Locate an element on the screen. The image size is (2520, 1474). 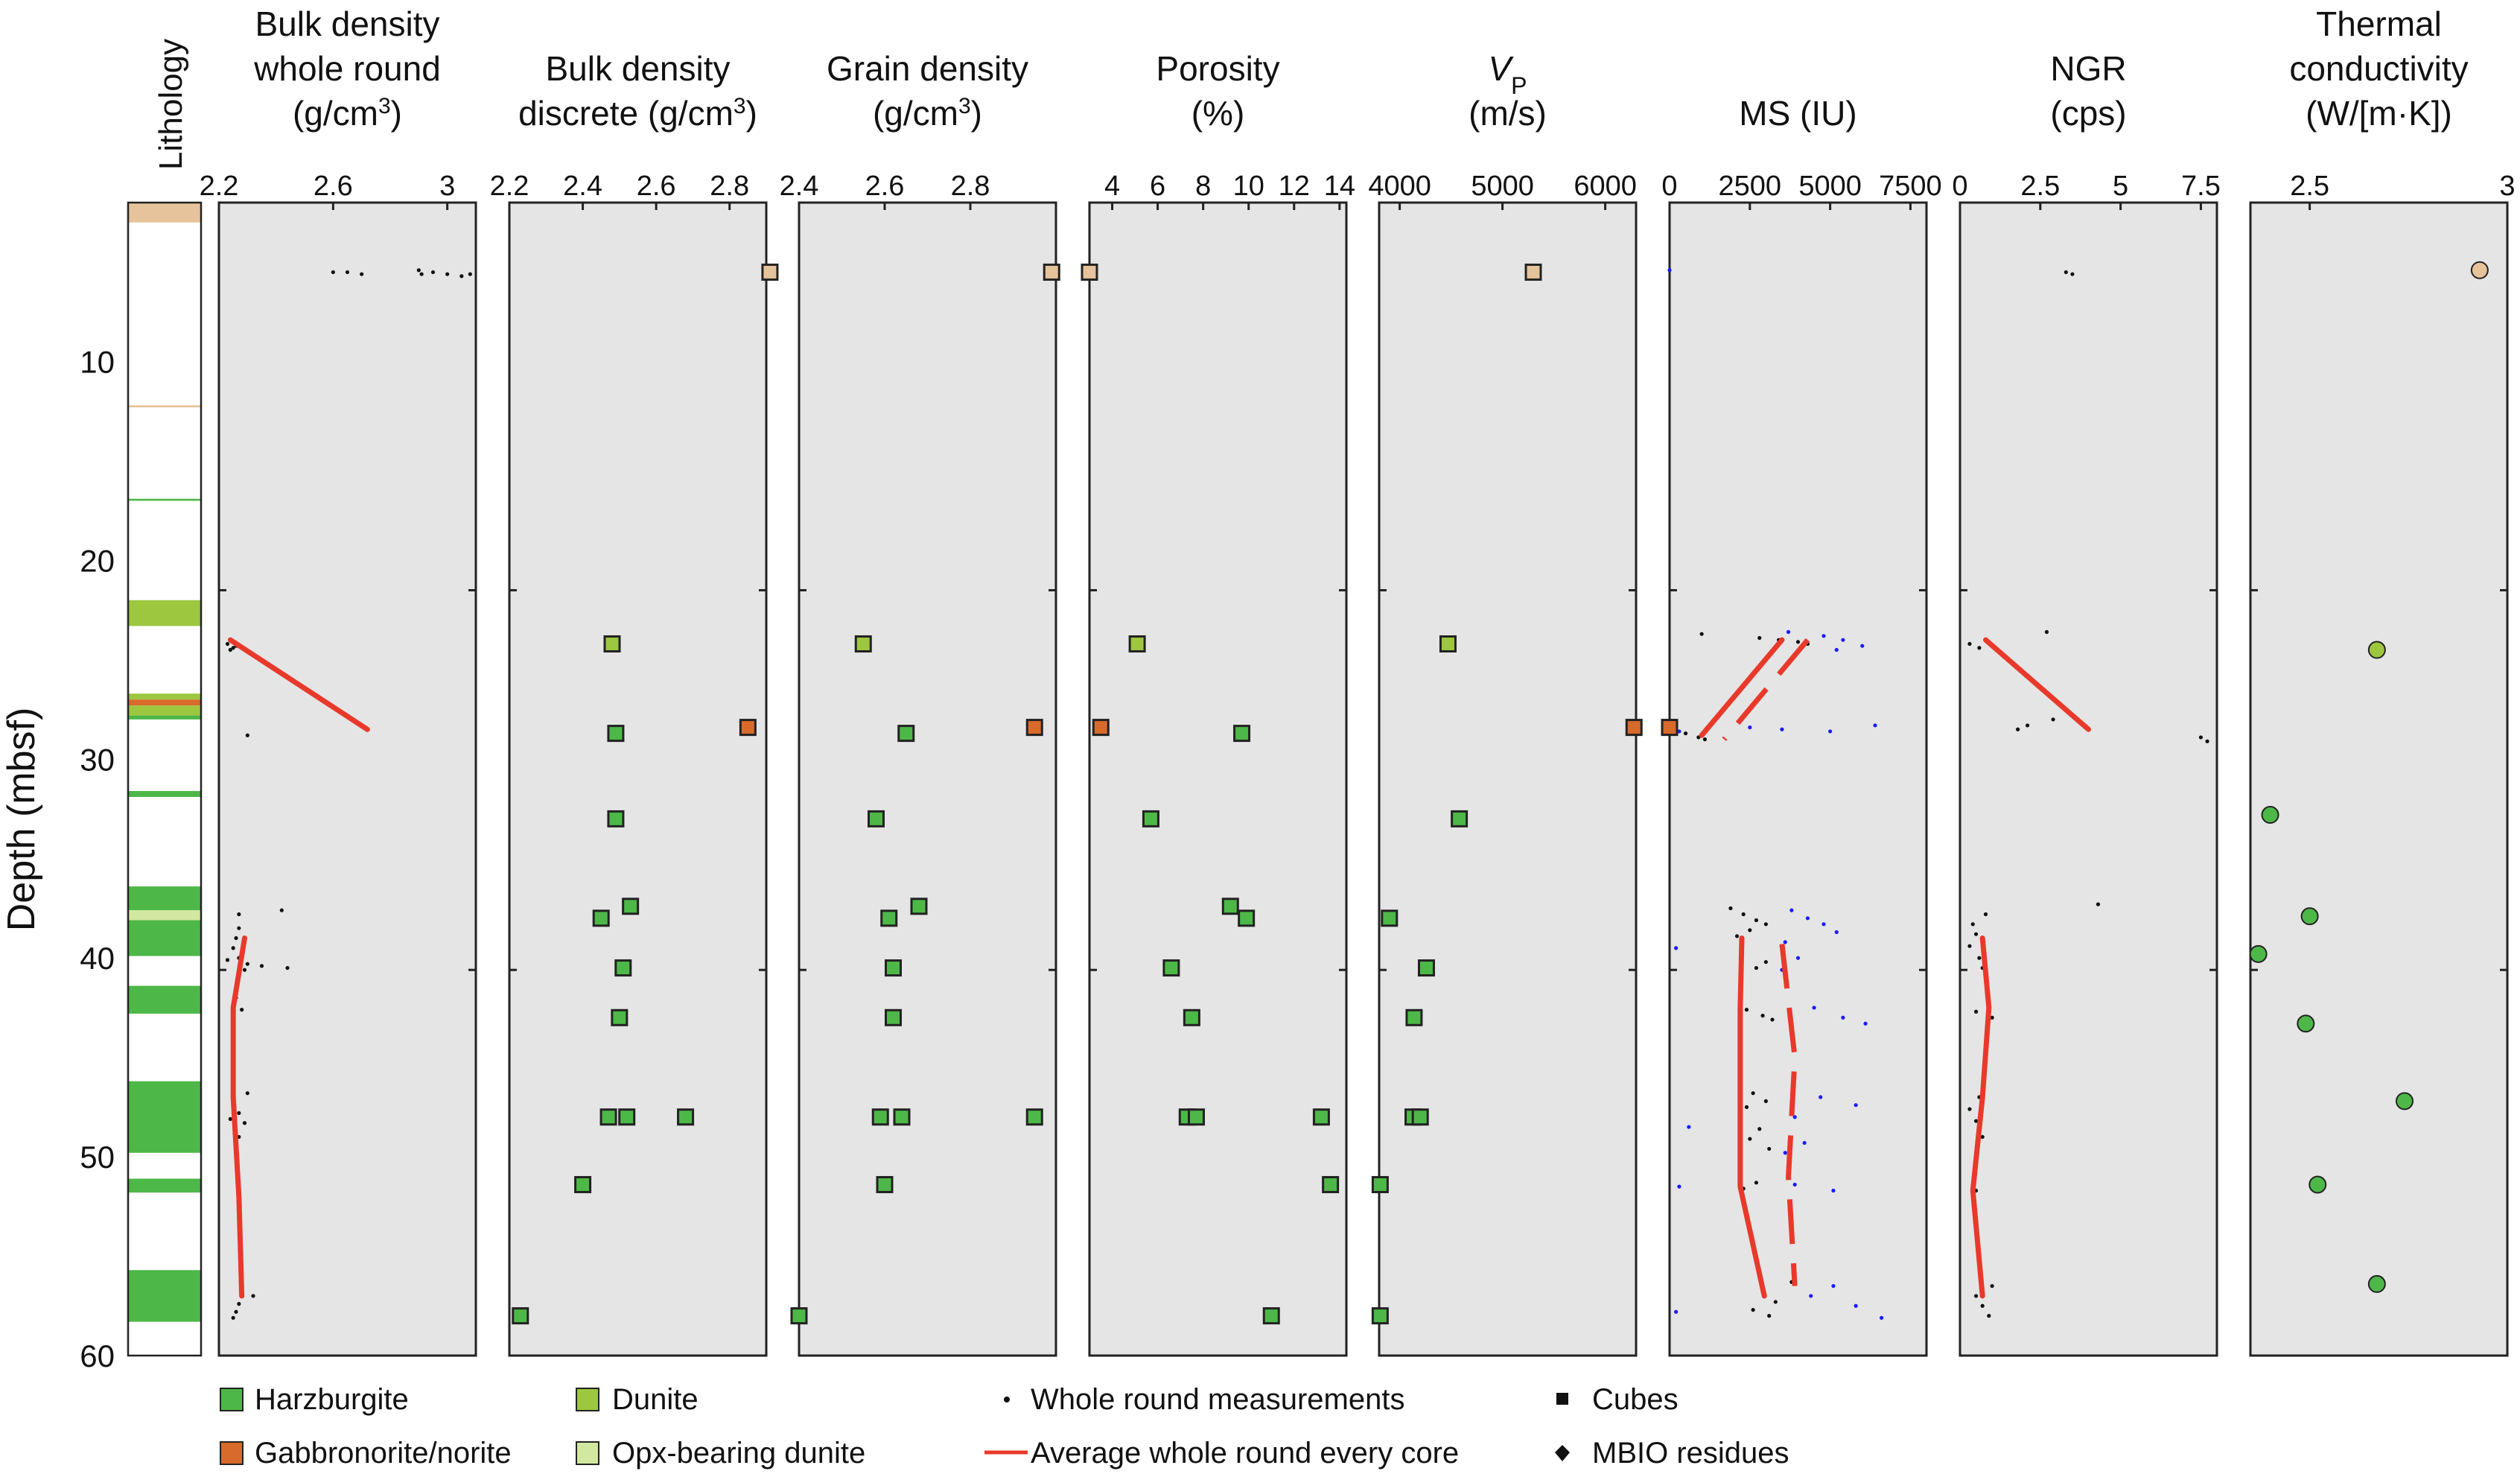
x-tick-label: 5000 is located at coordinates (1502, 187).